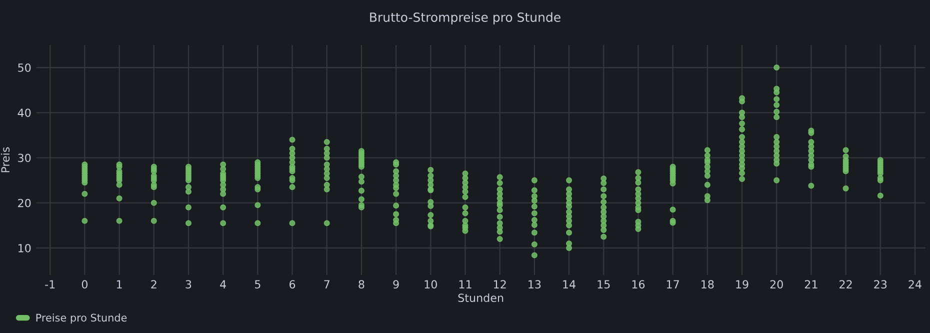  I want to click on x-tick-label: 17, so click(672, 284).